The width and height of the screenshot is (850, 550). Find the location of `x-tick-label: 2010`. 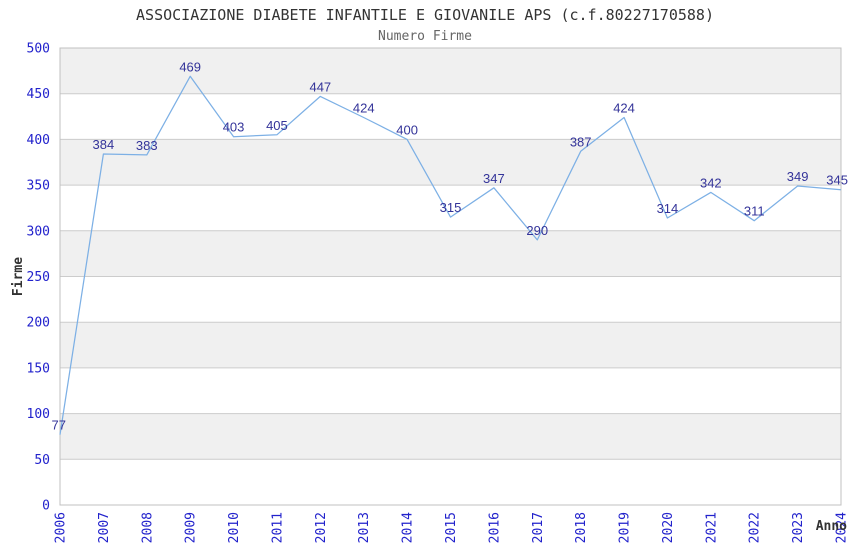

x-tick-label: 2010 is located at coordinates (234, 527).